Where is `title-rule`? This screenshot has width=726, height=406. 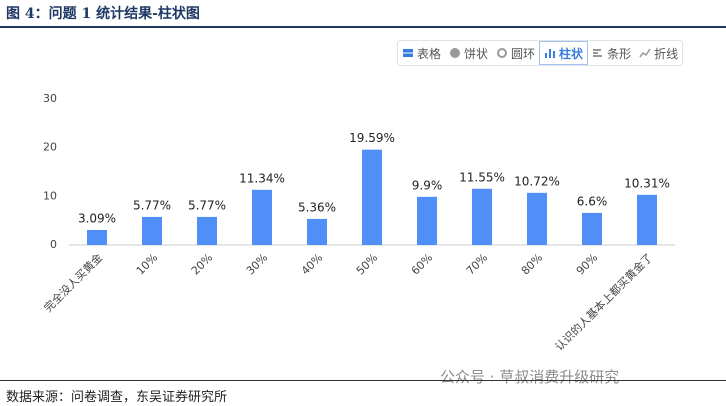
title-rule is located at coordinates (363, 27).